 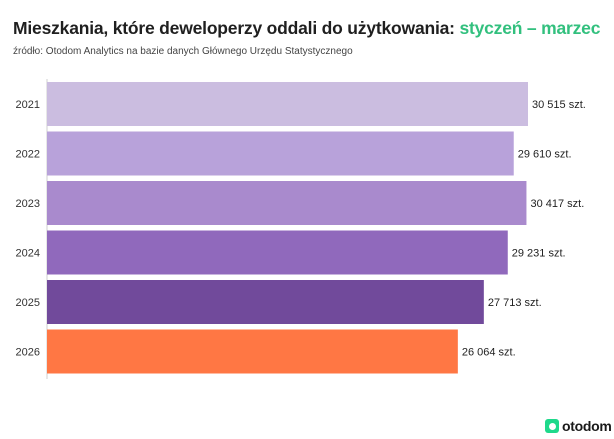 I want to click on value-label-2022: 29 610 szt., so click(x=545, y=155).